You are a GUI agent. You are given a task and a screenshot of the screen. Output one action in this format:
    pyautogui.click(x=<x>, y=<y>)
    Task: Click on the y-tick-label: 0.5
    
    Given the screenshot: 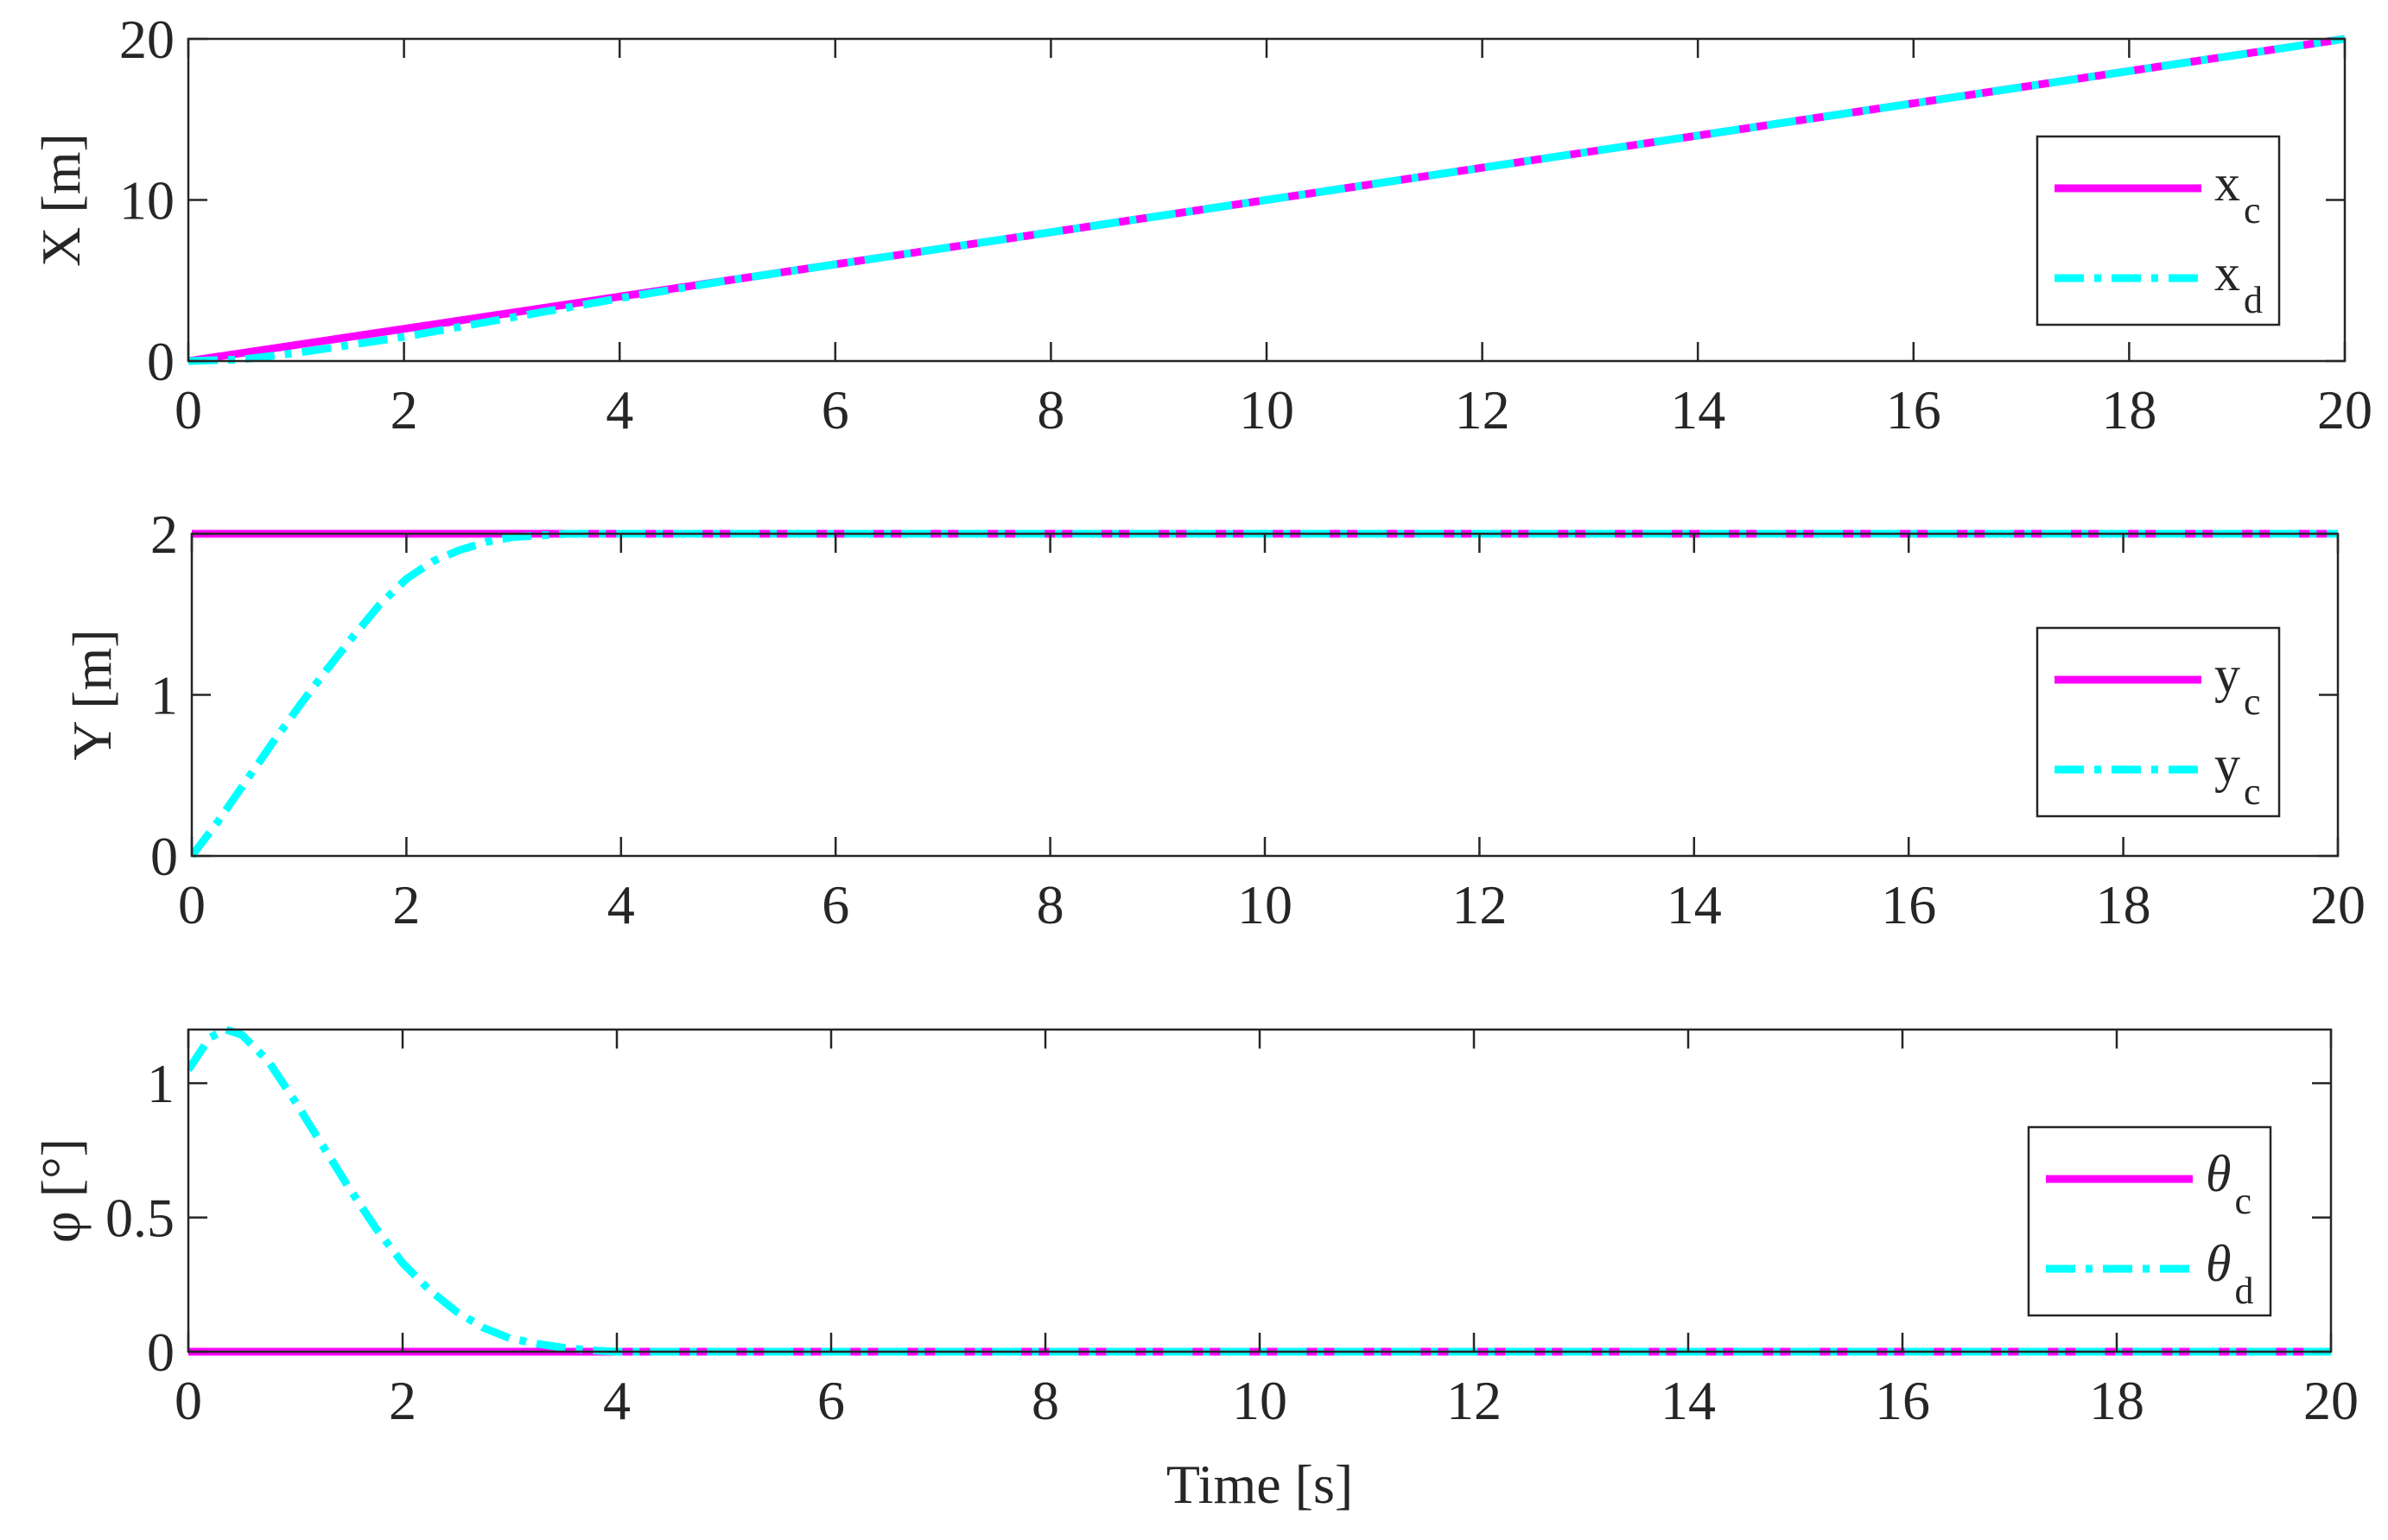 What is the action you would take?
    pyautogui.click(x=140, y=1219)
    